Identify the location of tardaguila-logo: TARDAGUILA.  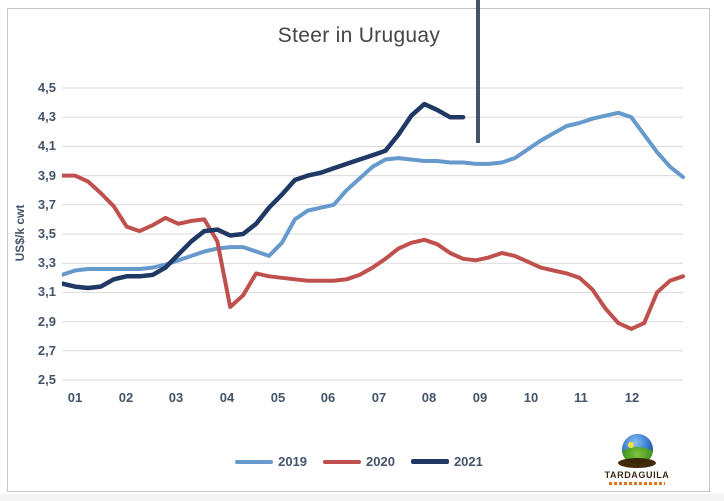
(637, 459).